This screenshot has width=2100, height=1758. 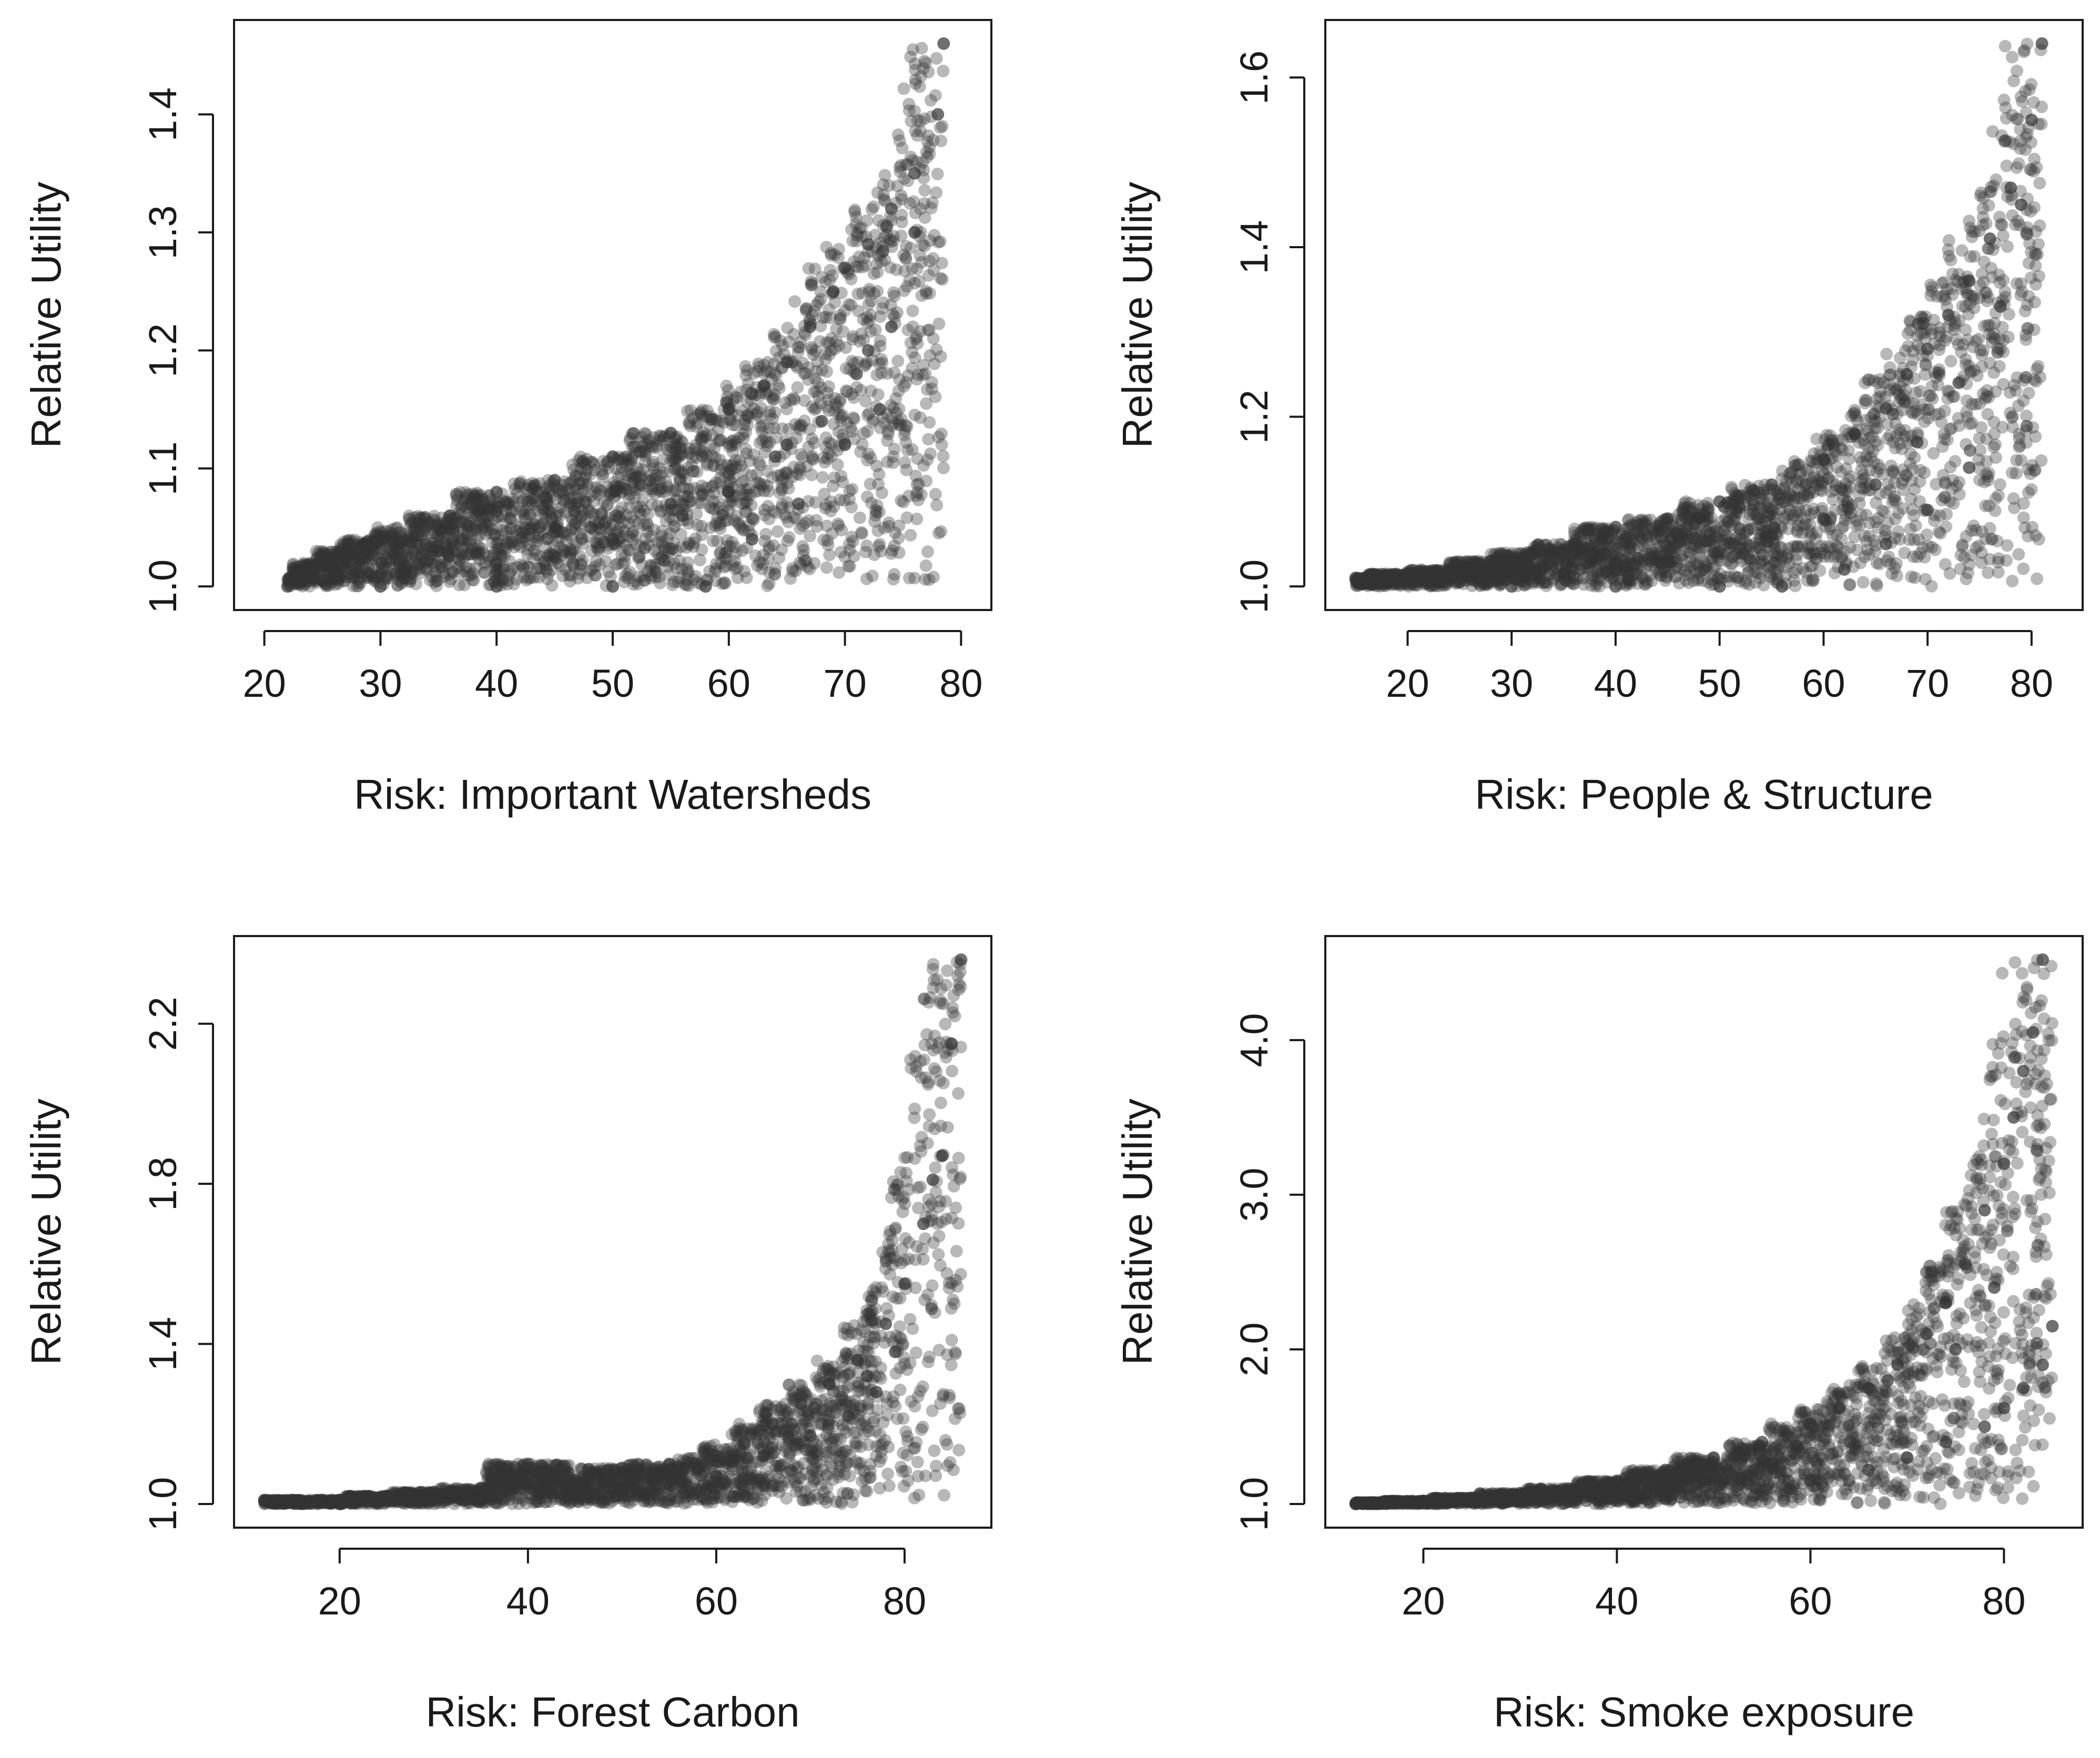 What do you see at coordinates (163, 114) in the screenshot?
I see `y-tick-label: 1.4` at bounding box center [163, 114].